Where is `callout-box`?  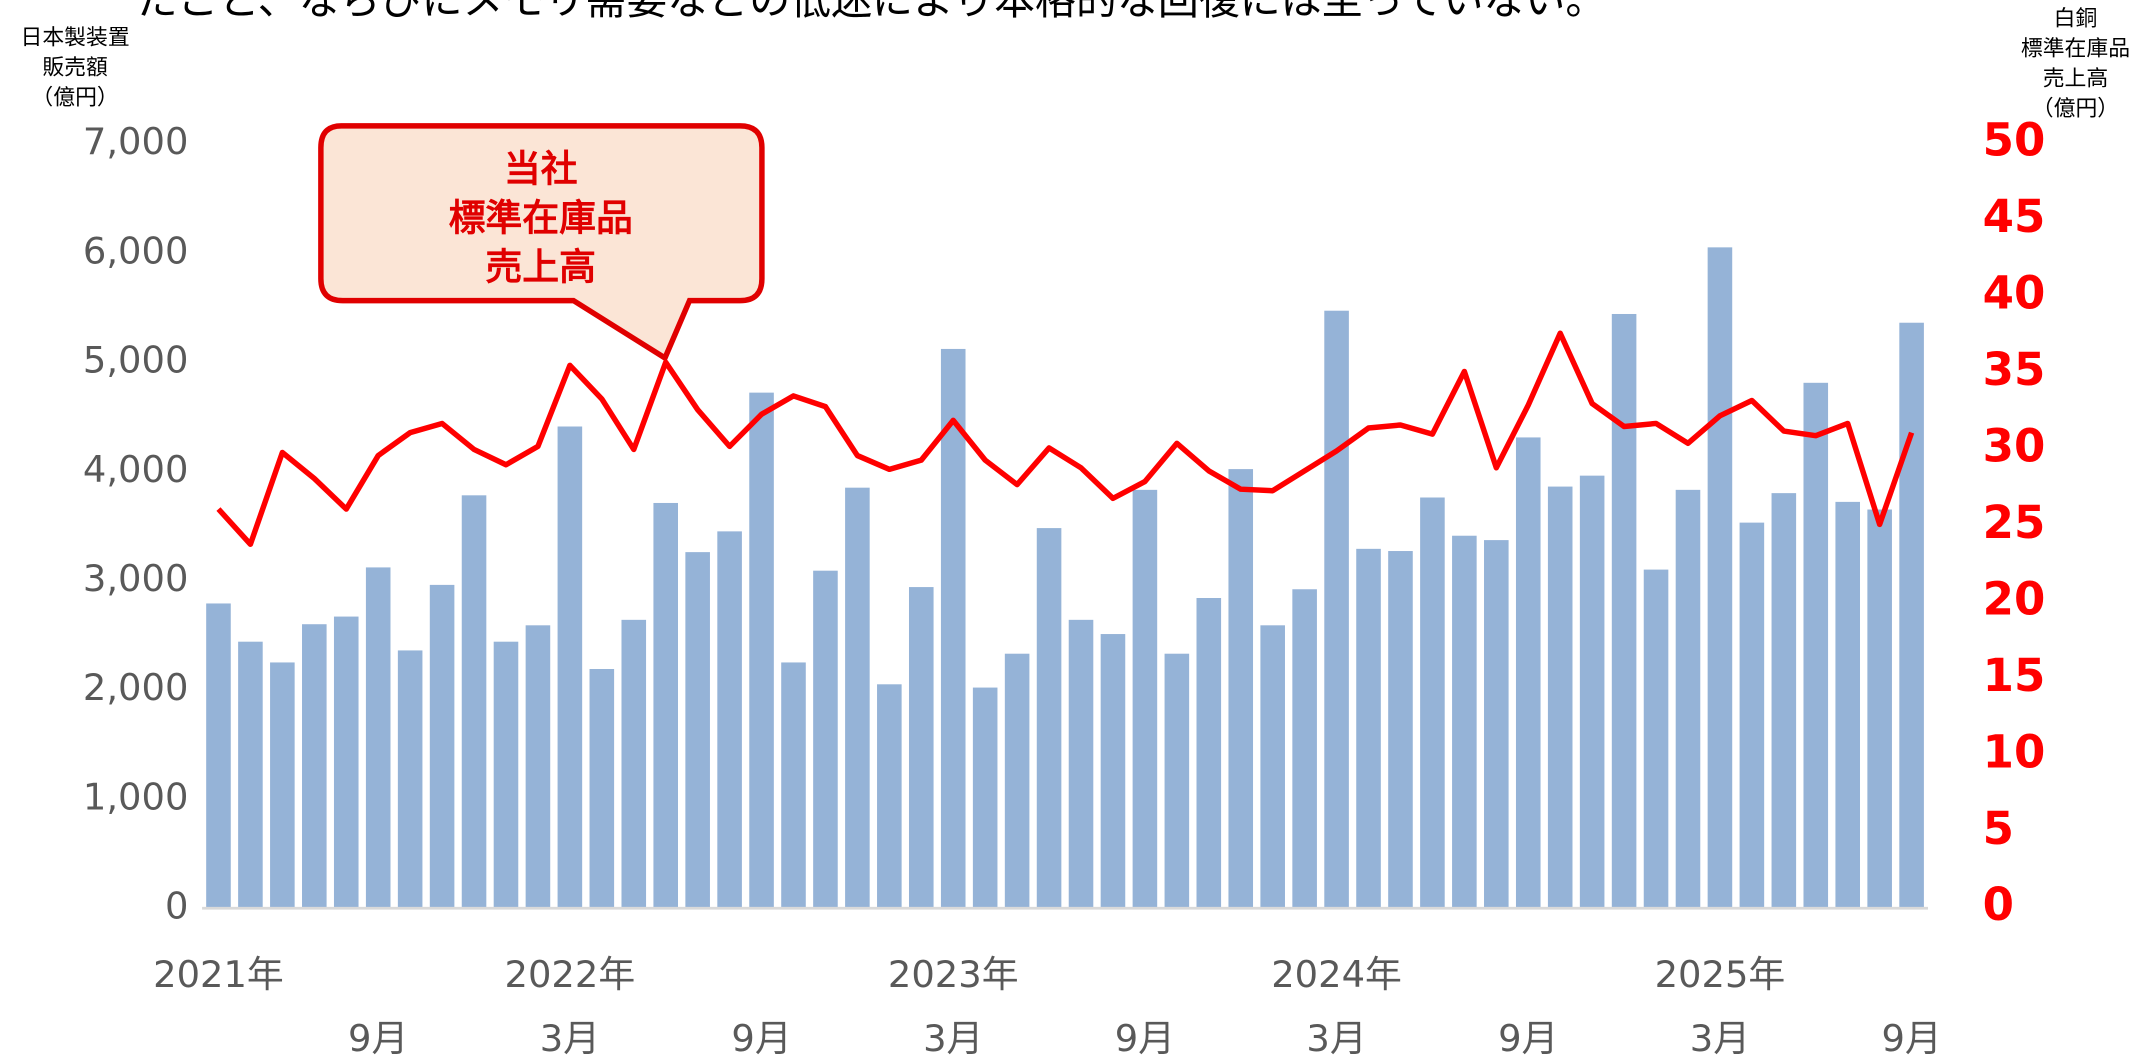
callout-box is located at coordinates (541, 242).